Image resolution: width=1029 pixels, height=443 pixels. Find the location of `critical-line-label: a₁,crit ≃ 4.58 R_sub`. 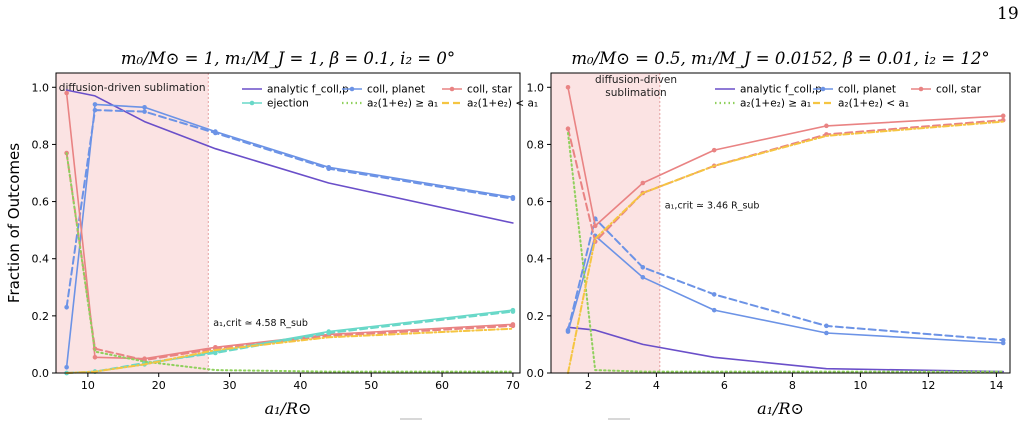

critical-line-label: a₁,crit ≃ 4.58 R_sub is located at coordinates (260, 323).